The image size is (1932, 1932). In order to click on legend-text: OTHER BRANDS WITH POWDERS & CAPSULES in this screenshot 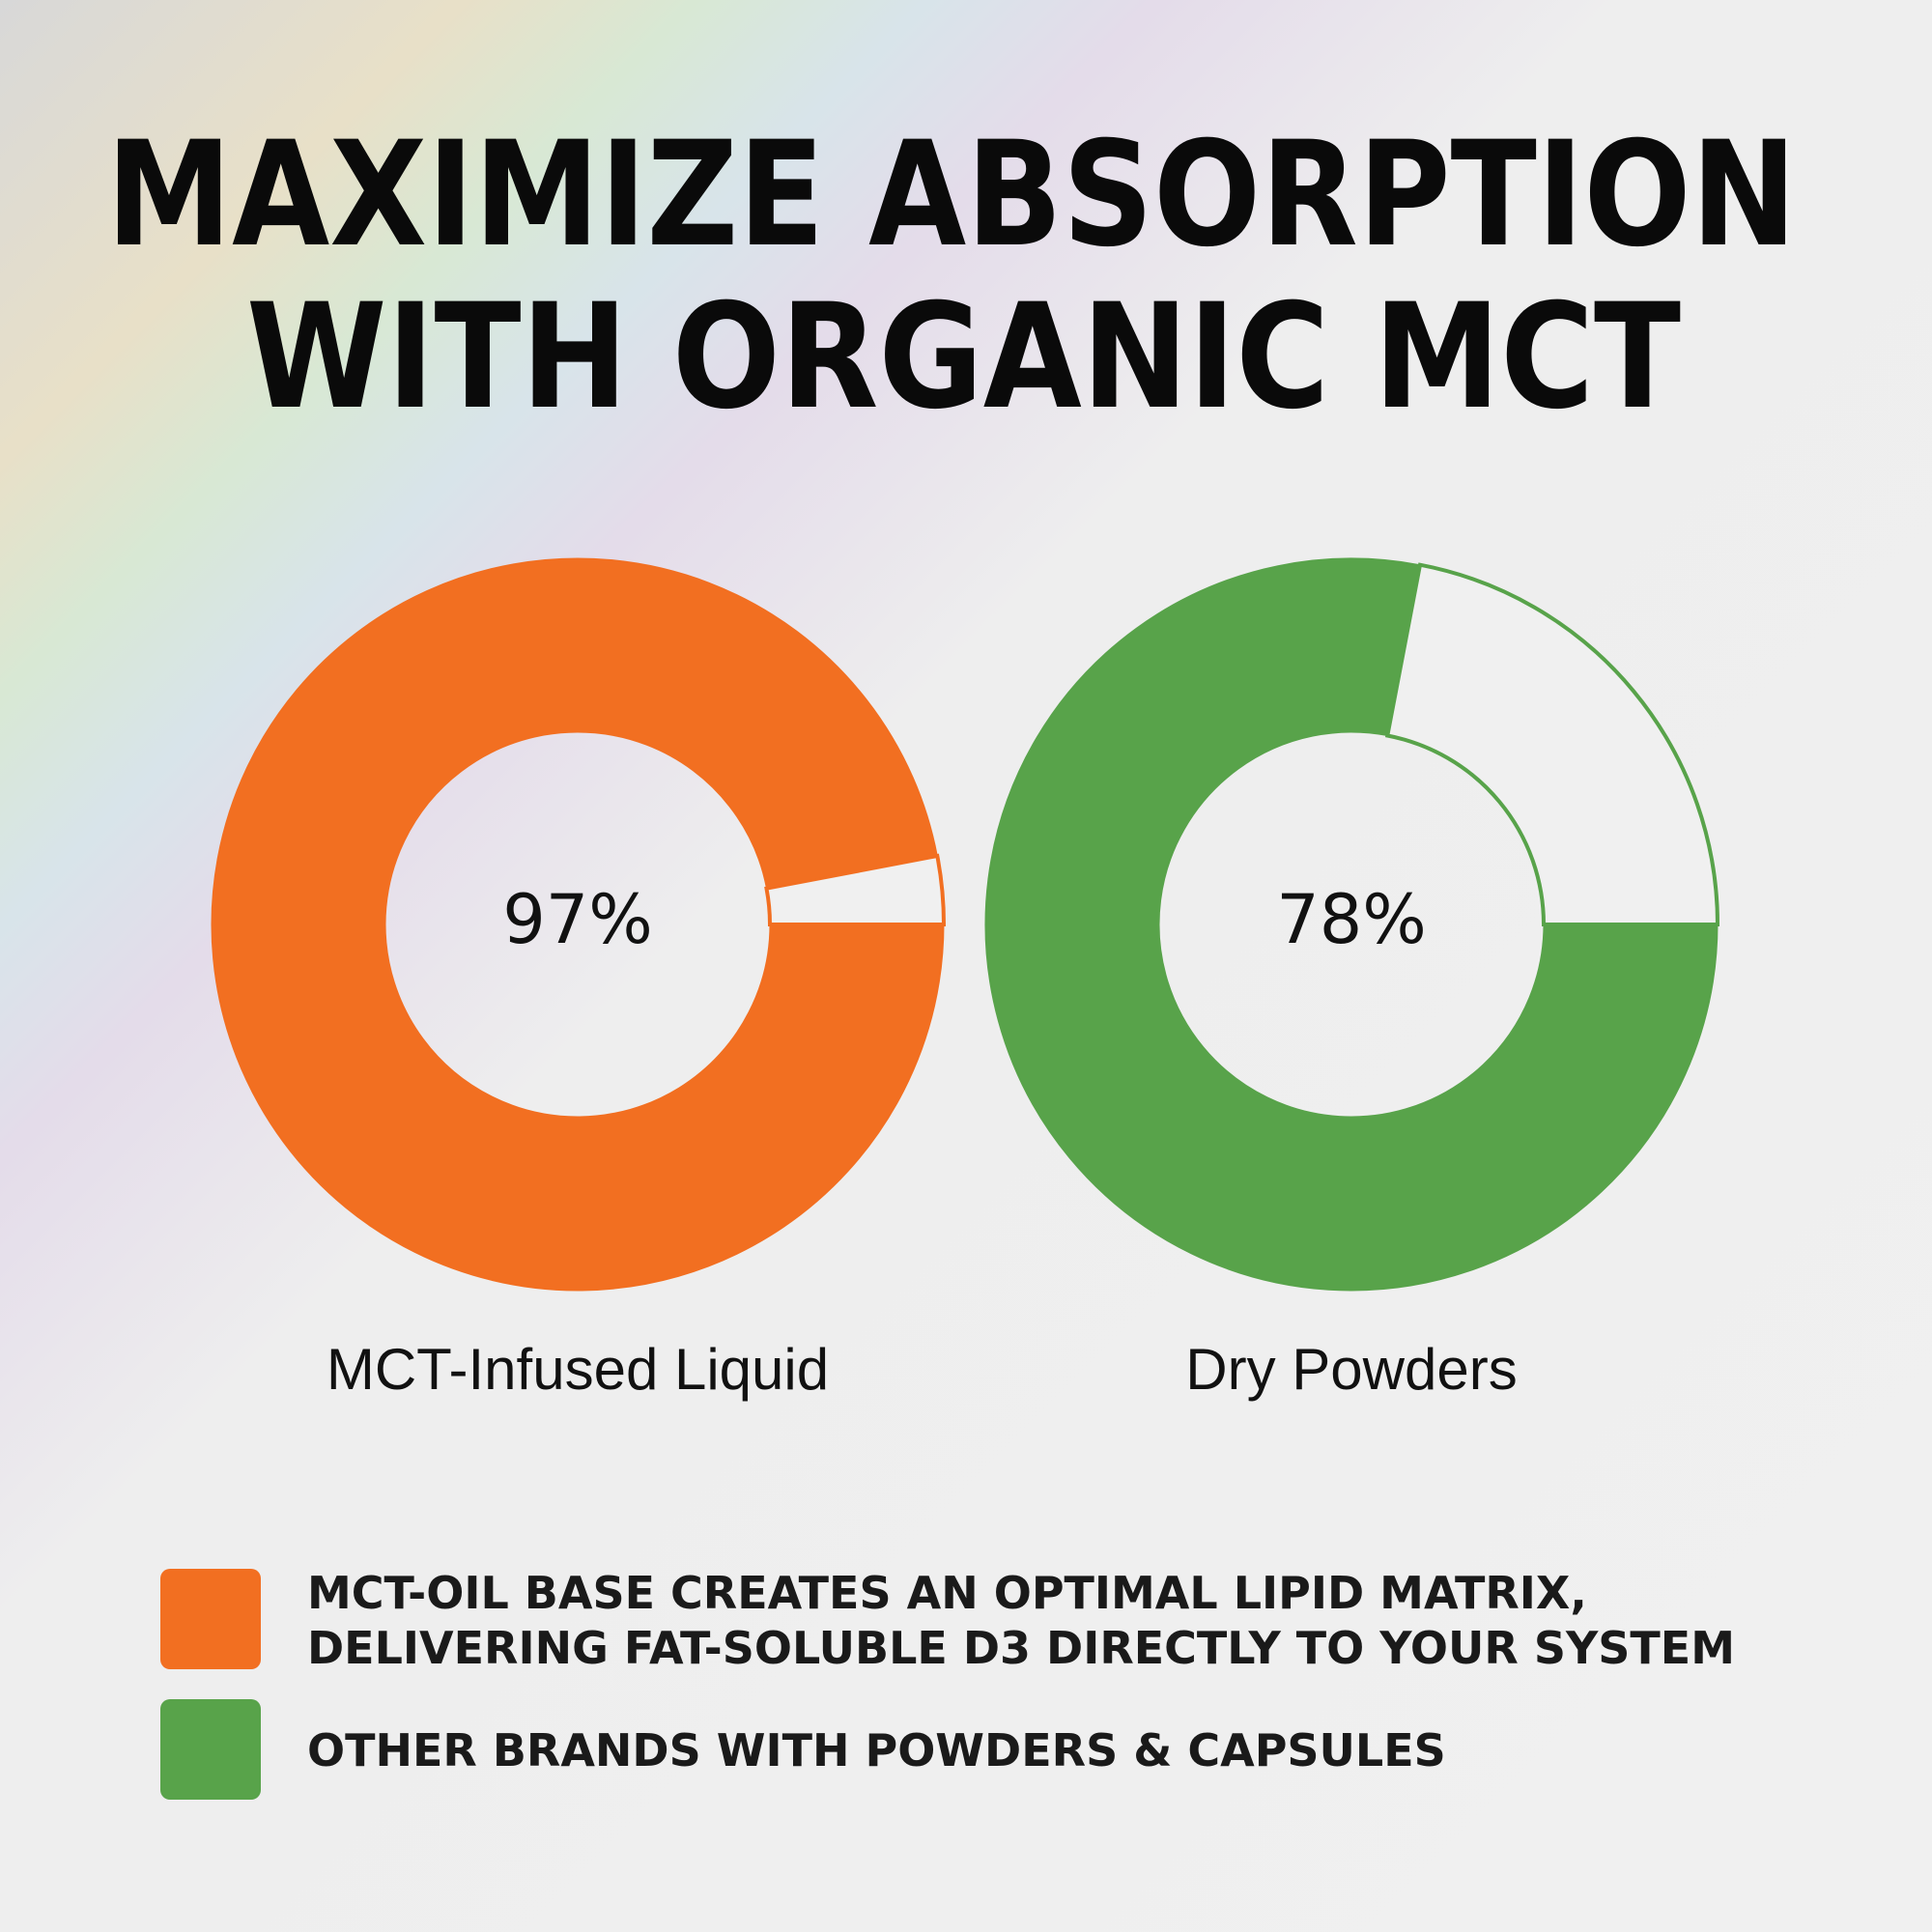, I will do `click(876, 1750)`.